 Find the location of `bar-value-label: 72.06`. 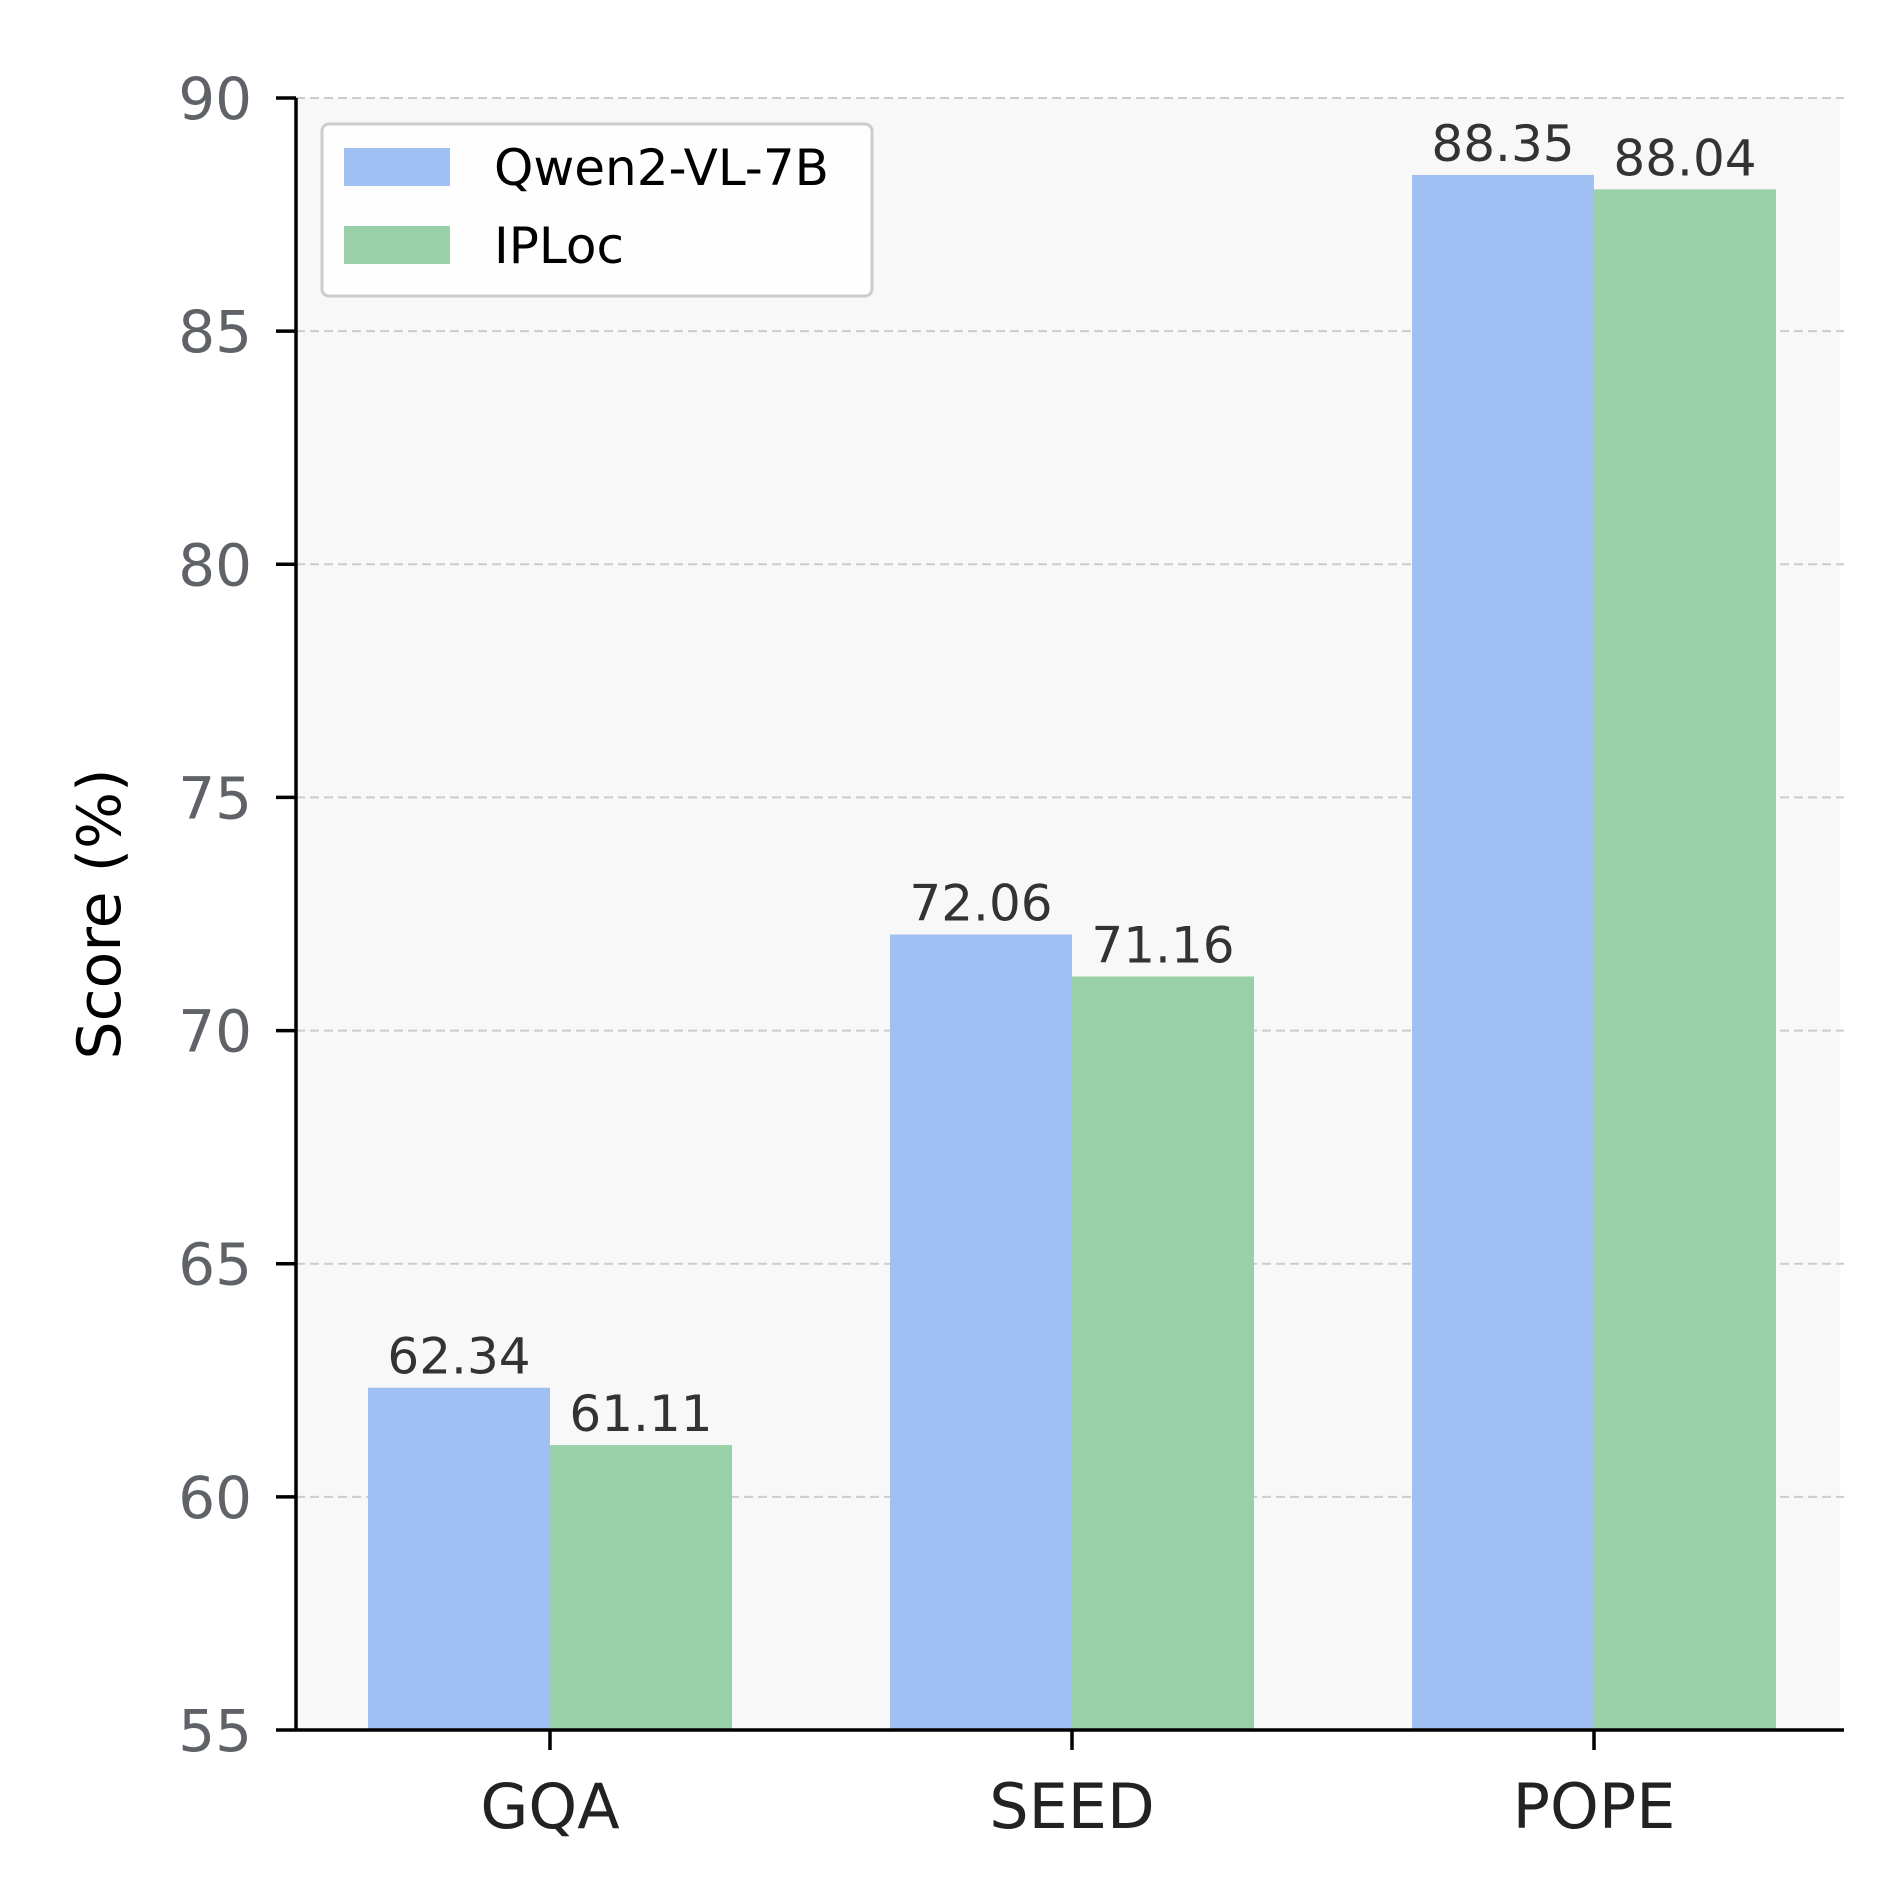

bar-value-label: 72.06 is located at coordinates (980, 904).